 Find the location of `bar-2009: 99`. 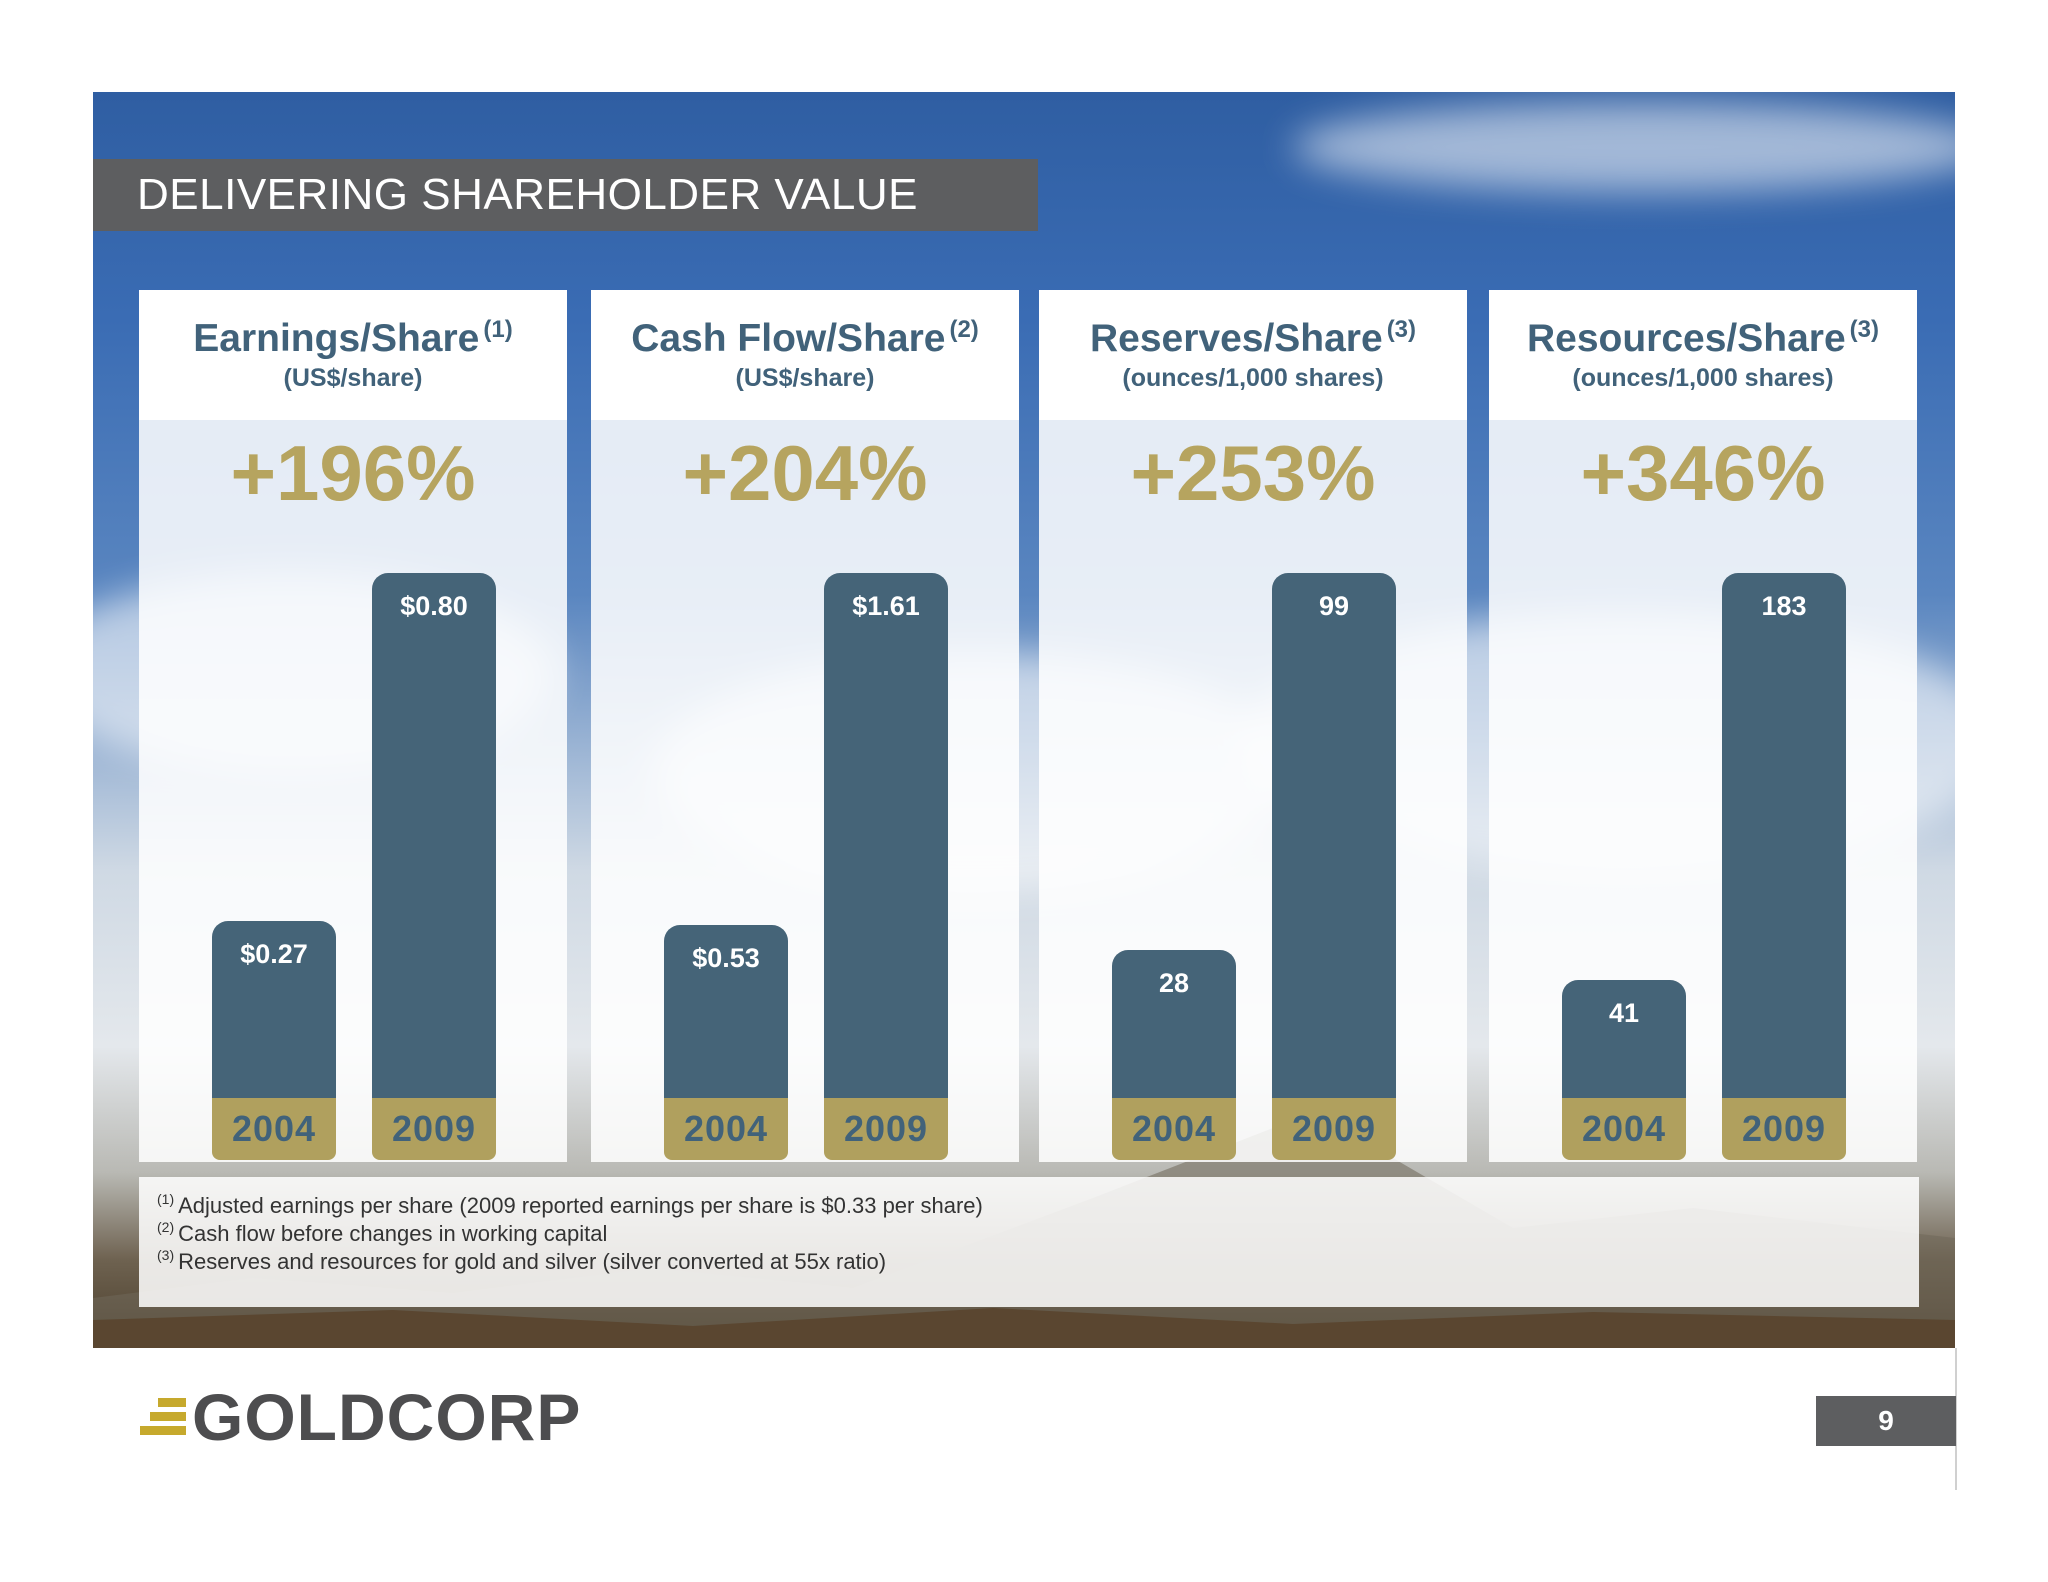

bar-2009: 99 is located at coordinates (1334, 835).